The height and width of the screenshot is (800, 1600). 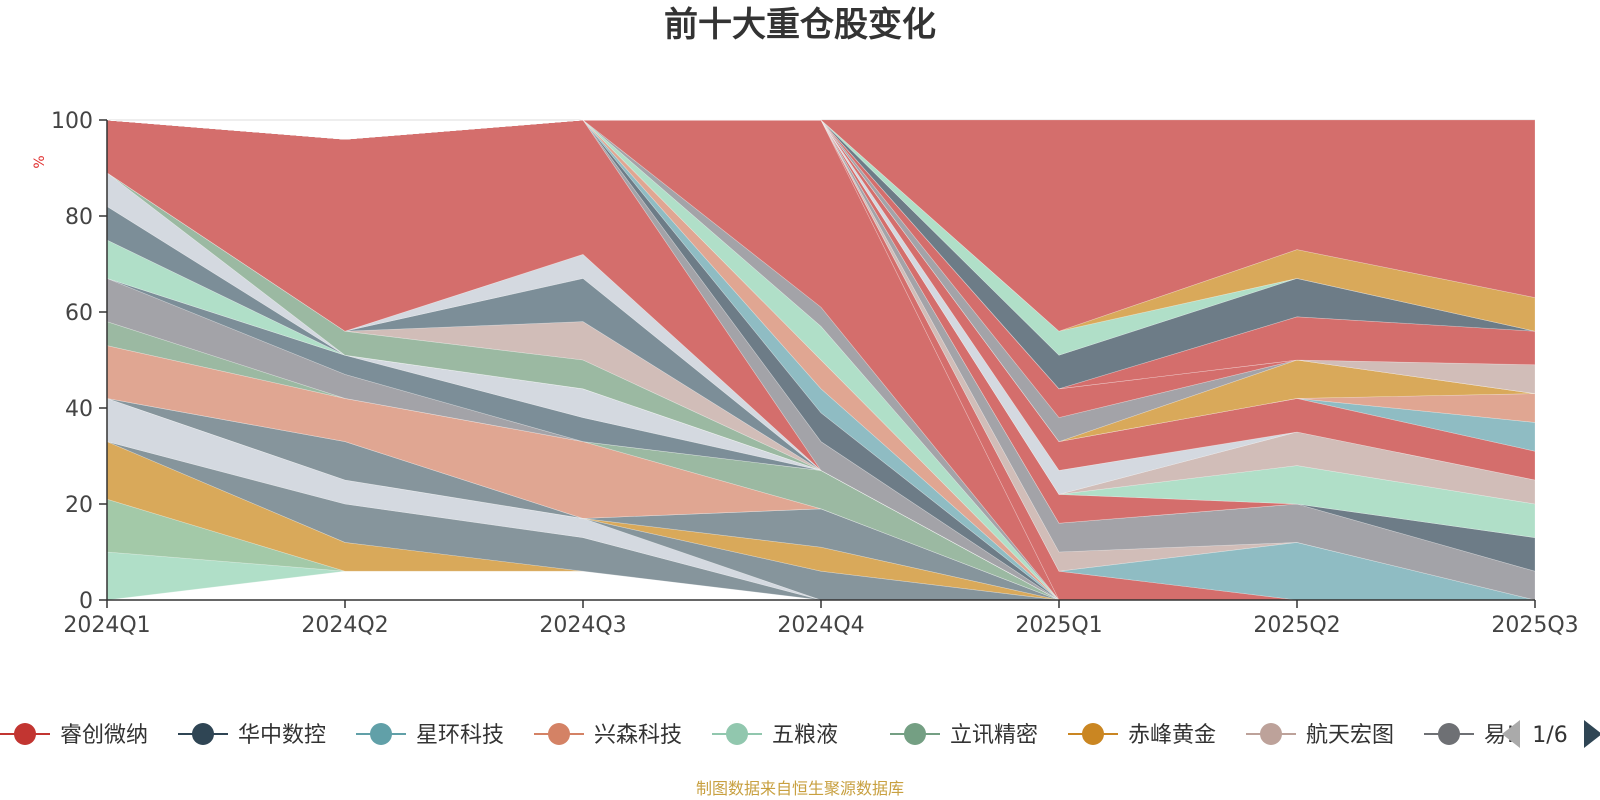 I want to click on legend-next-icon, so click(x=1592, y=734).